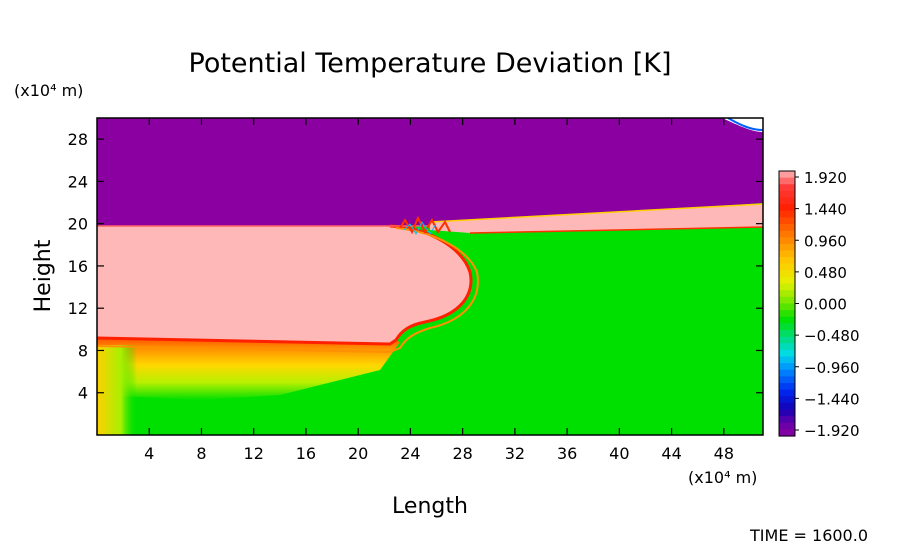 Image resolution: width=904 pixels, height=544 pixels. What do you see at coordinates (616, 230) in the screenshot?
I see `thin-layer-lower-edge` at bounding box center [616, 230].